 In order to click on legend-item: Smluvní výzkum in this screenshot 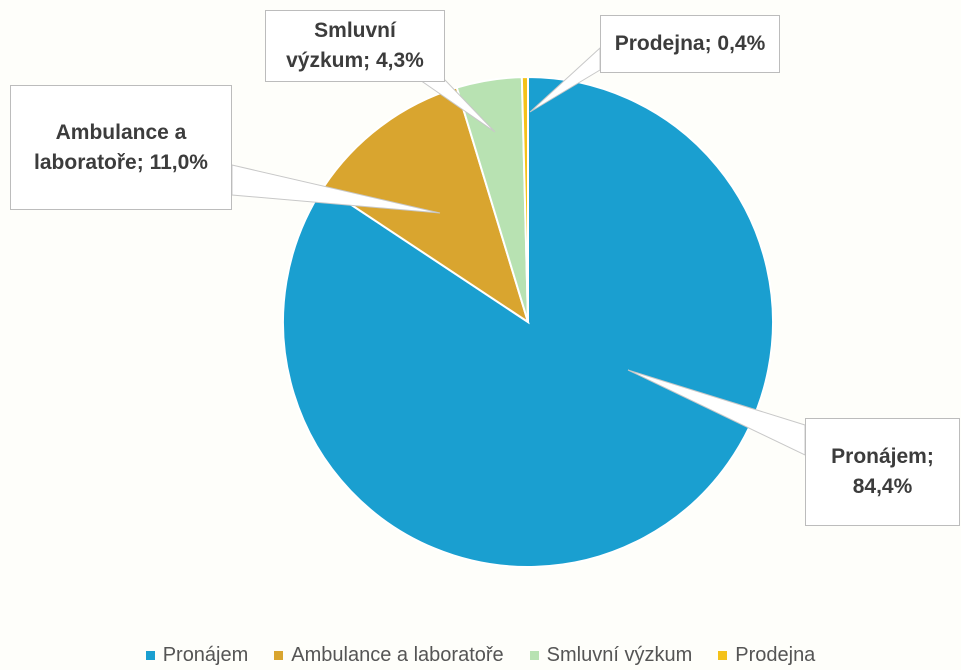, I will do `click(611, 655)`.